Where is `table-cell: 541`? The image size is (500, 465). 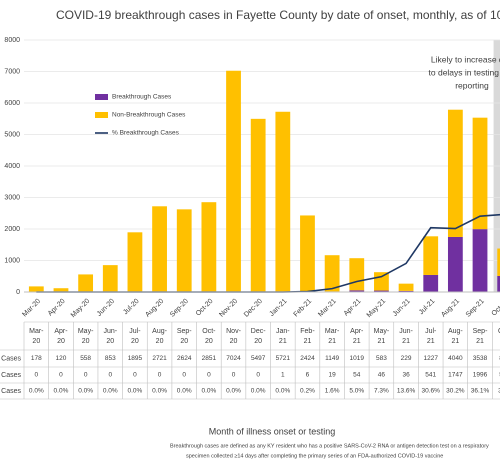
table-cell: 541 is located at coordinates (430, 375).